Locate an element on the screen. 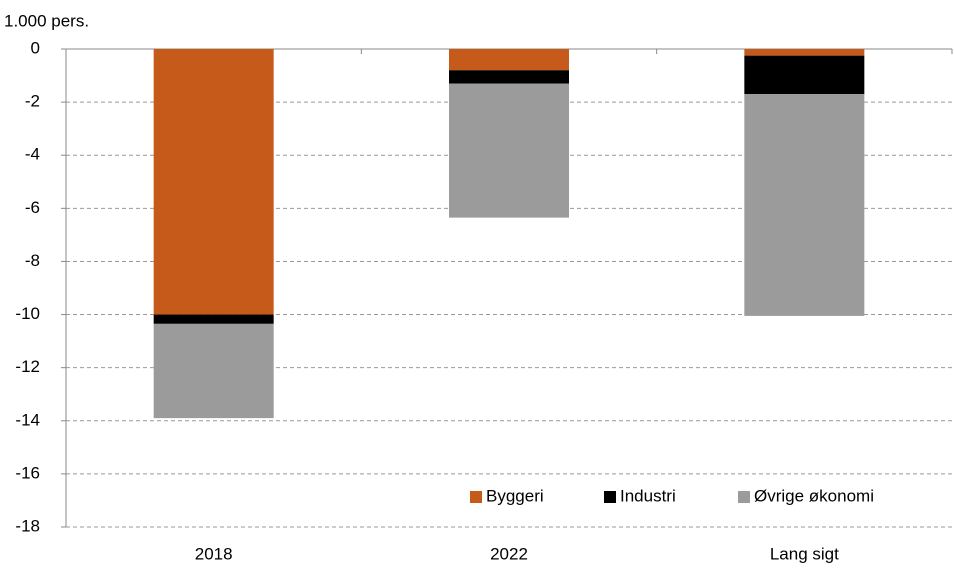  y-tick-label: -4 is located at coordinates (32, 154).